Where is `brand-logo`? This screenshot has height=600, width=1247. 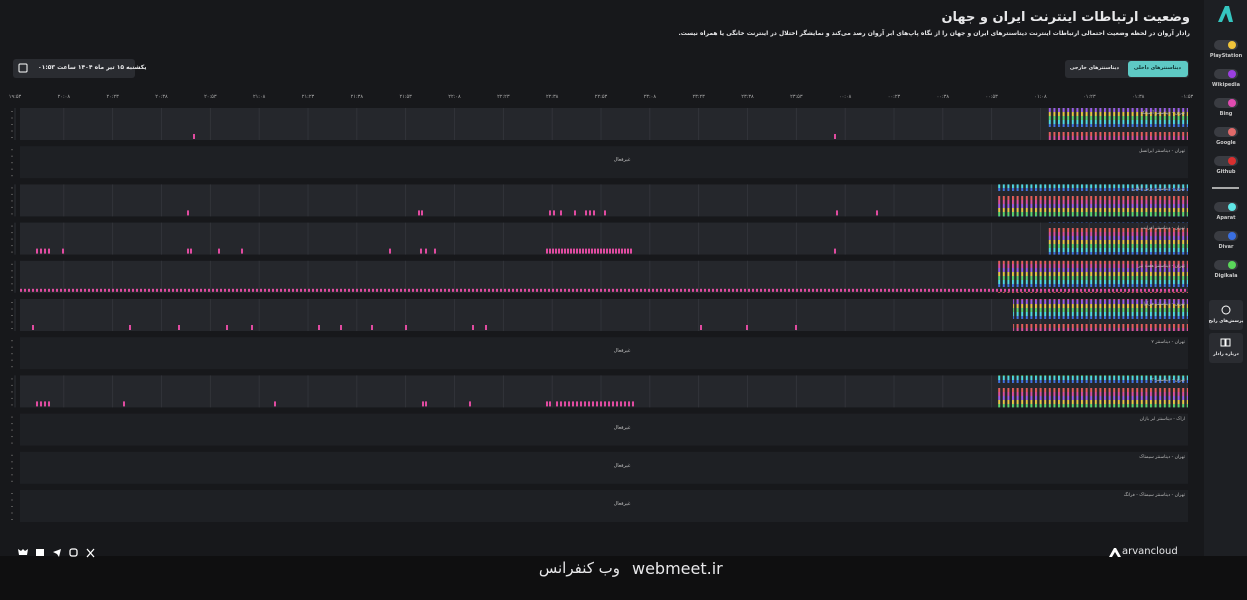
brand-logo is located at coordinates (1115, 552).